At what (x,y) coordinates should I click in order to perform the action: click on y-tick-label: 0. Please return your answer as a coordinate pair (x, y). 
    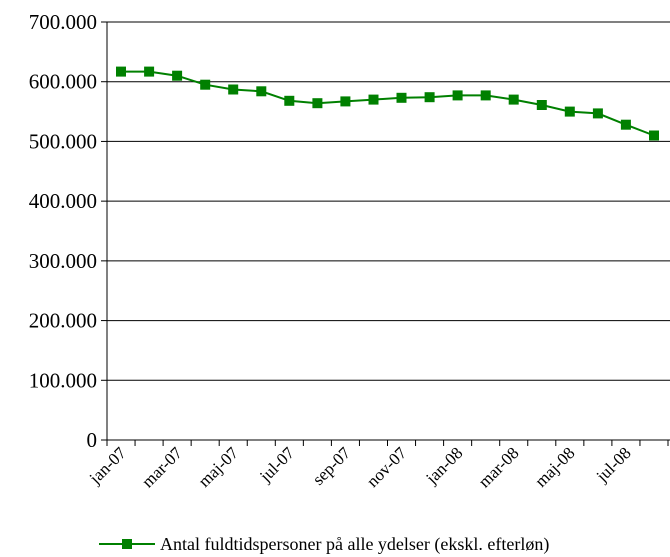
    Looking at the image, I should click on (92, 440).